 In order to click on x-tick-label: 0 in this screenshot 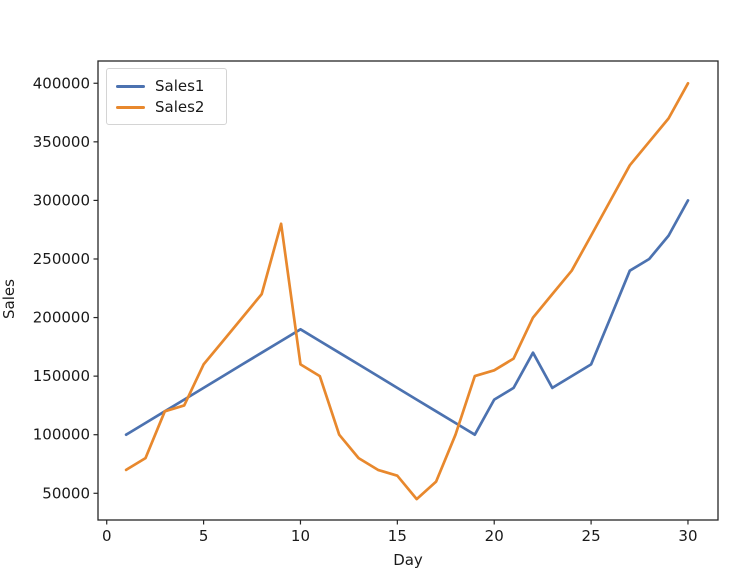, I will do `click(107, 536)`.